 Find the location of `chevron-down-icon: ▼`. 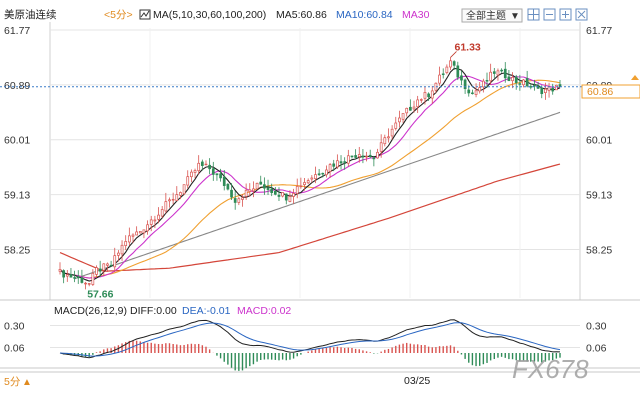

chevron-down-icon: ▼ is located at coordinates (515, 16).